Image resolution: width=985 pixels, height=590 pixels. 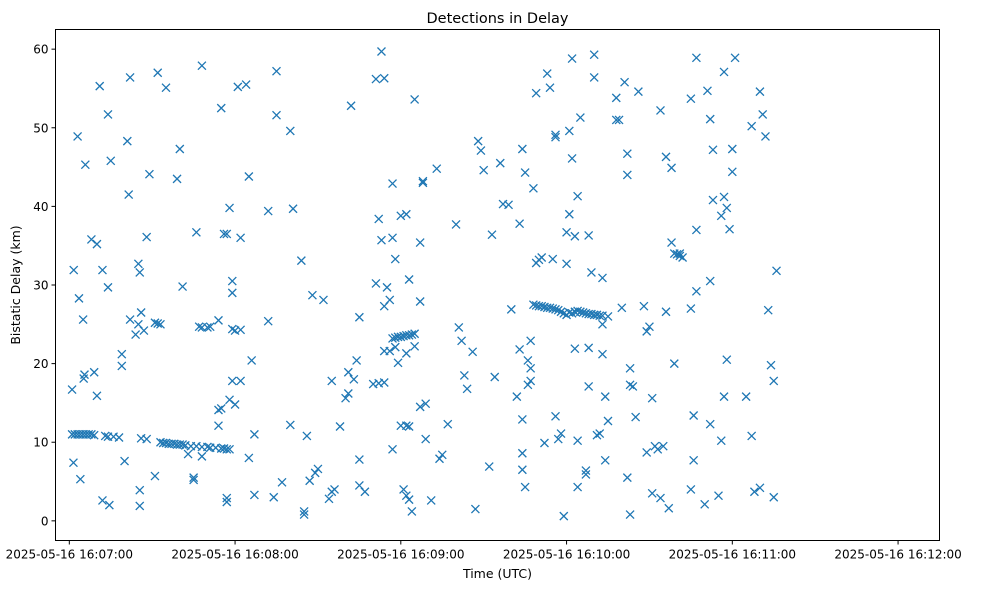 I want to click on x-tick-label: 2025-05-16 16:09:00, so click(x=400, y=555).